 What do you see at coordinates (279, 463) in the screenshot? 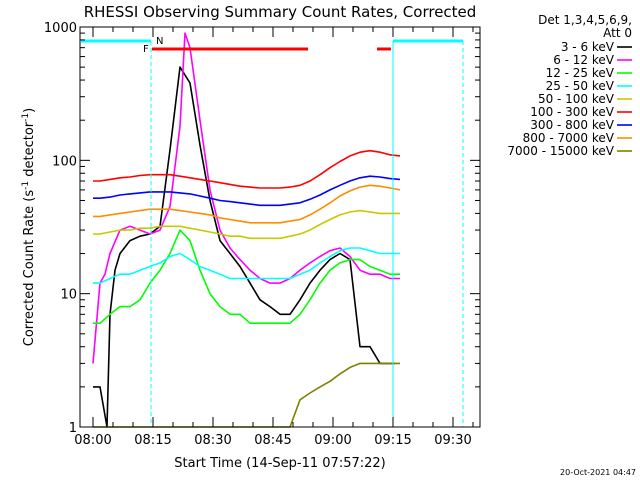
I see `x-axis-title: Start Time (14-Sep-11 07:57:22)` at bounding box center [279, 463].